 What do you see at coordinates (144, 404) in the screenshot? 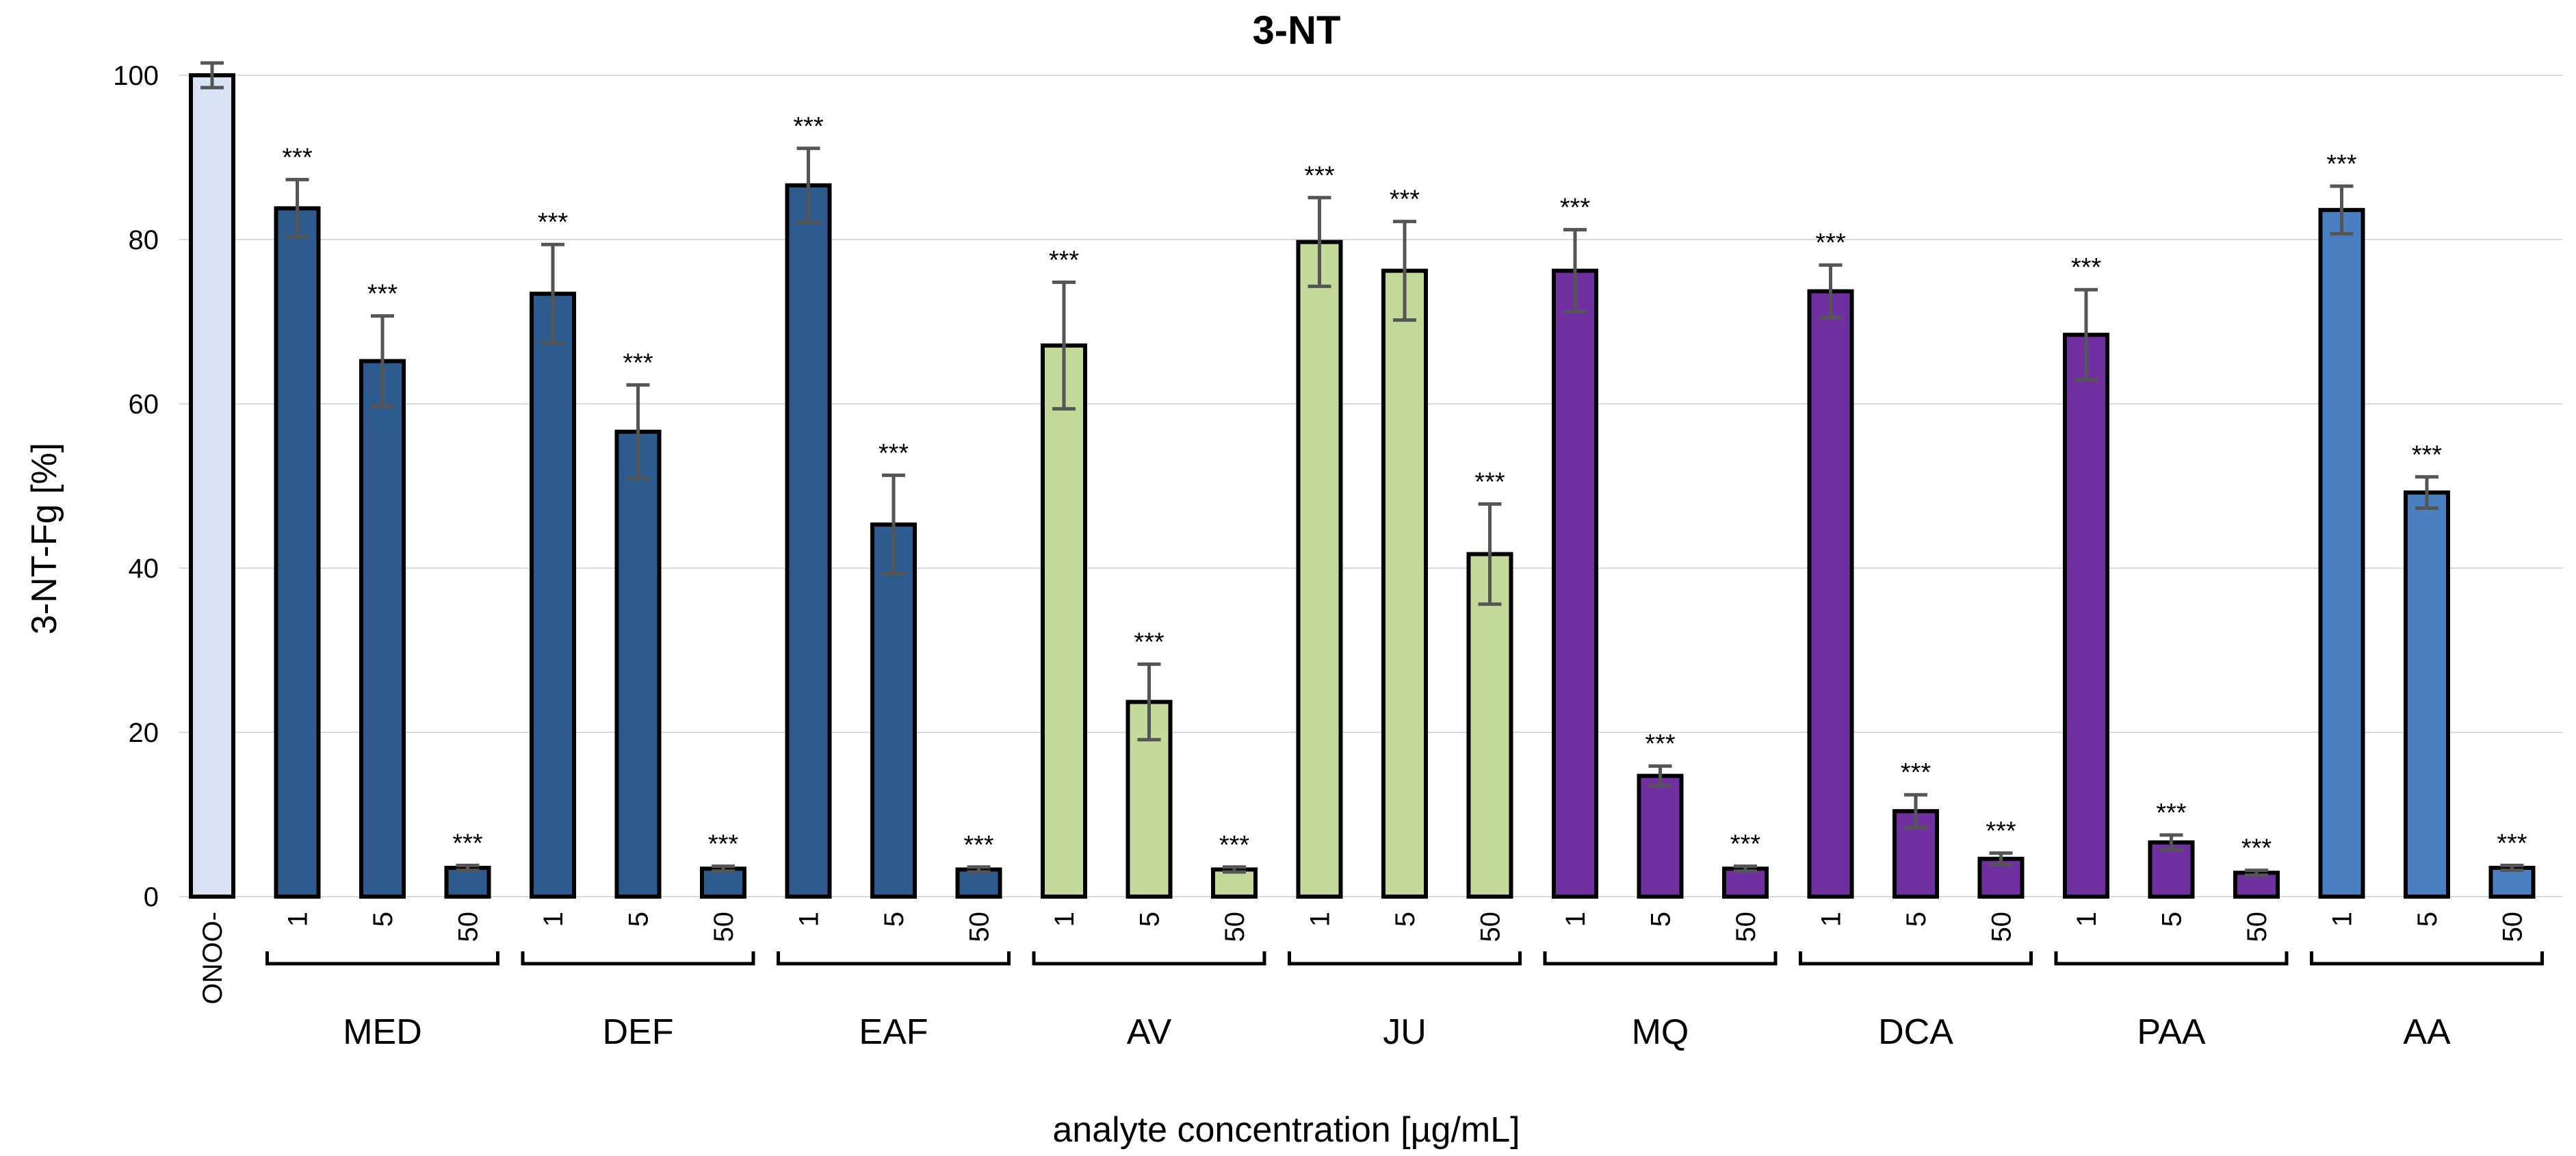
I see `y-tick-label: 60` at bounding box center [144, 404].